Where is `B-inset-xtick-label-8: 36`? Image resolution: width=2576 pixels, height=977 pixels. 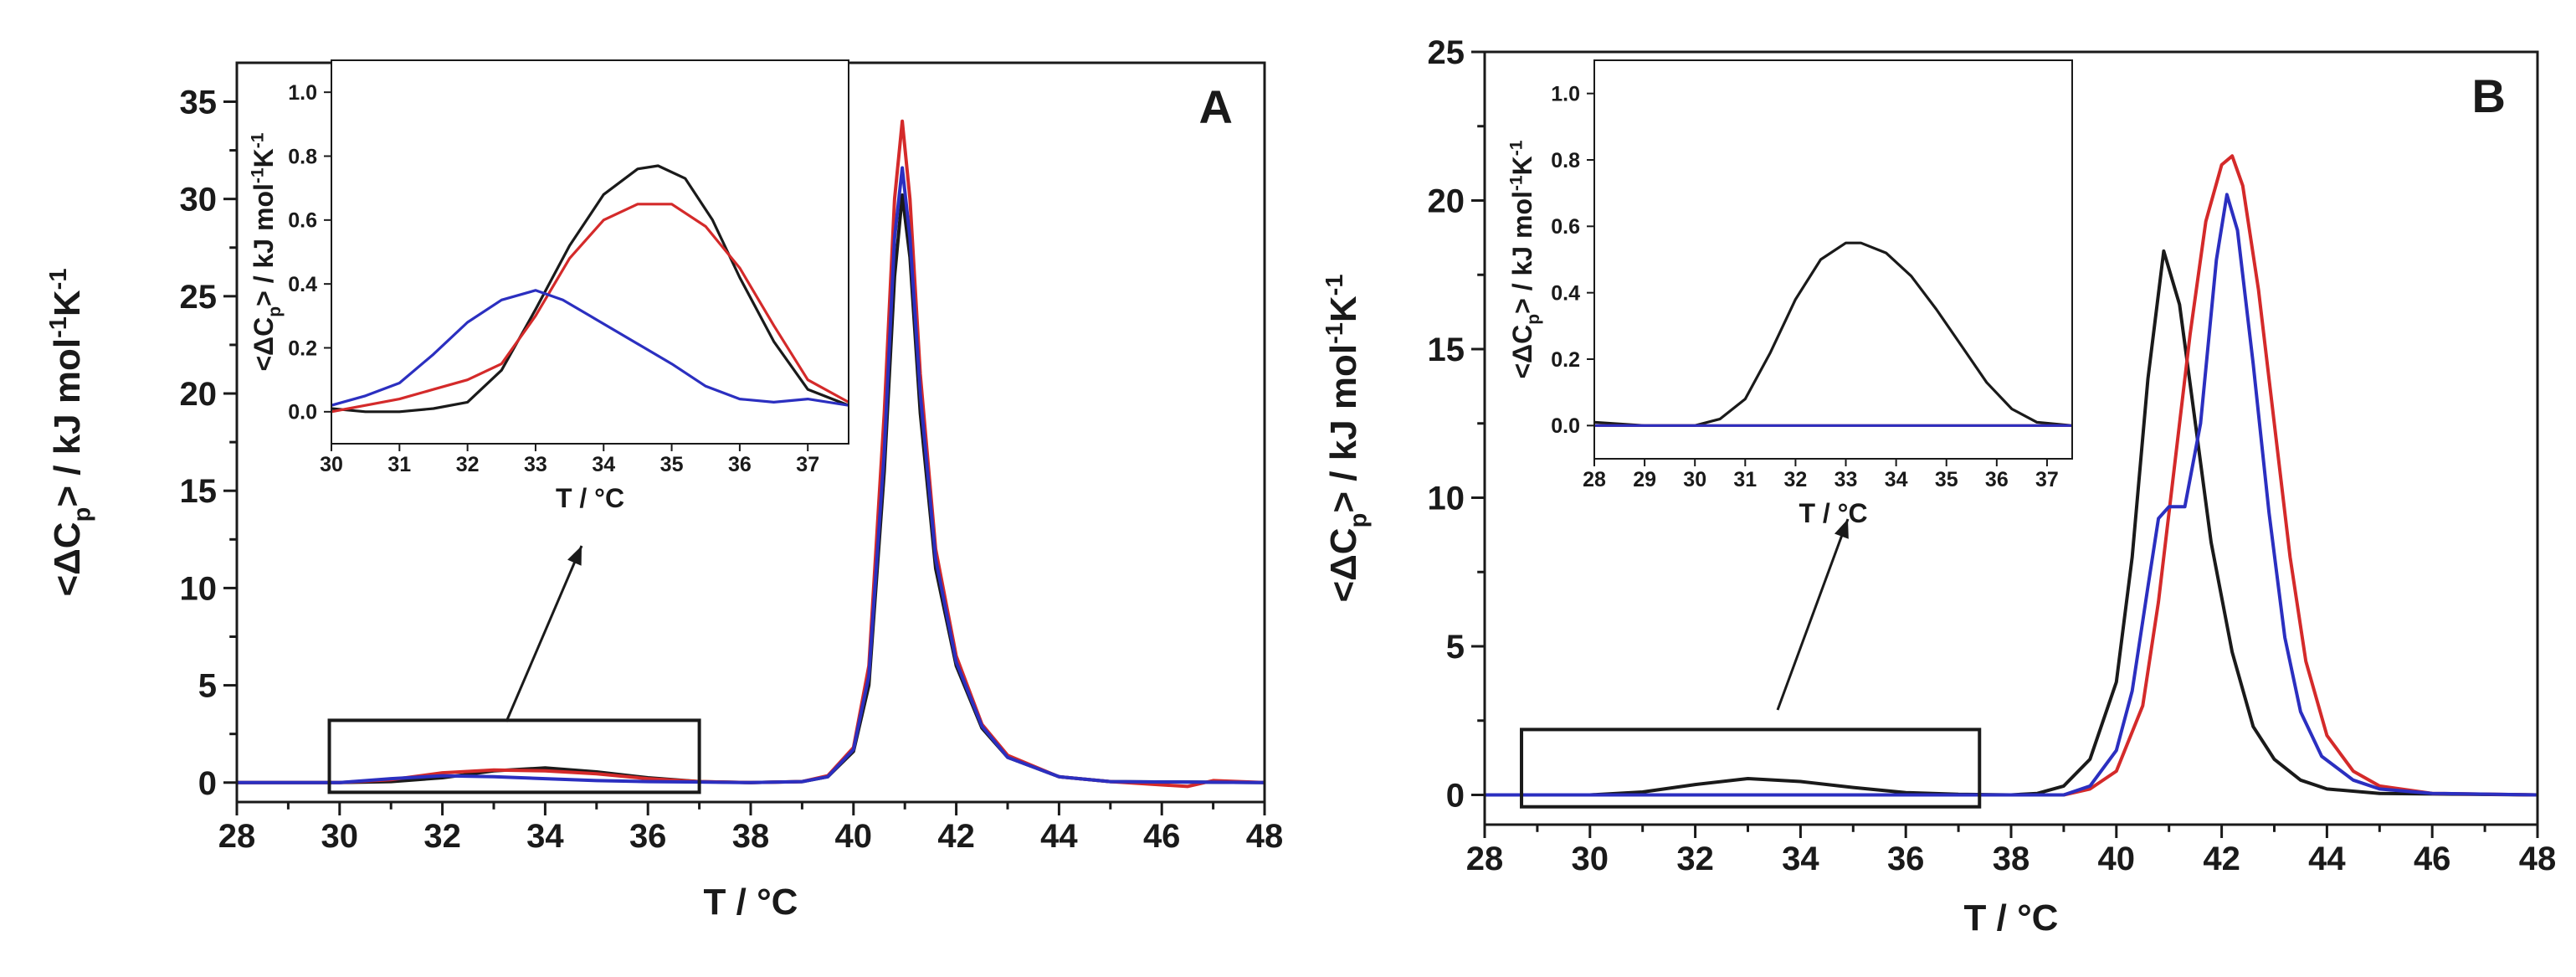
B-inset-xtick-label-8: 36 is located at coordinates (1997, 479).